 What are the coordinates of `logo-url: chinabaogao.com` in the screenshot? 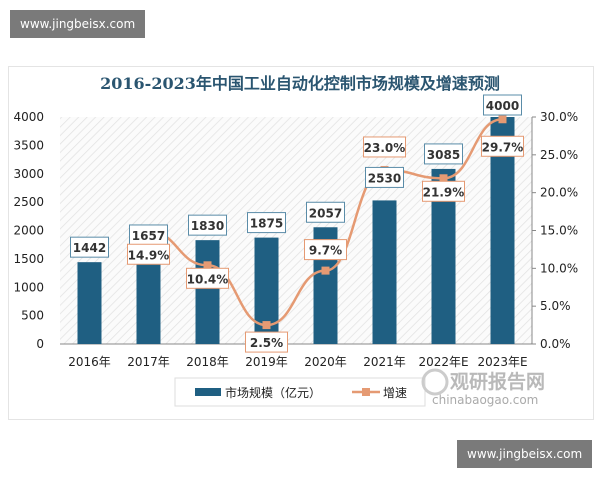 It's located at (485, 400).